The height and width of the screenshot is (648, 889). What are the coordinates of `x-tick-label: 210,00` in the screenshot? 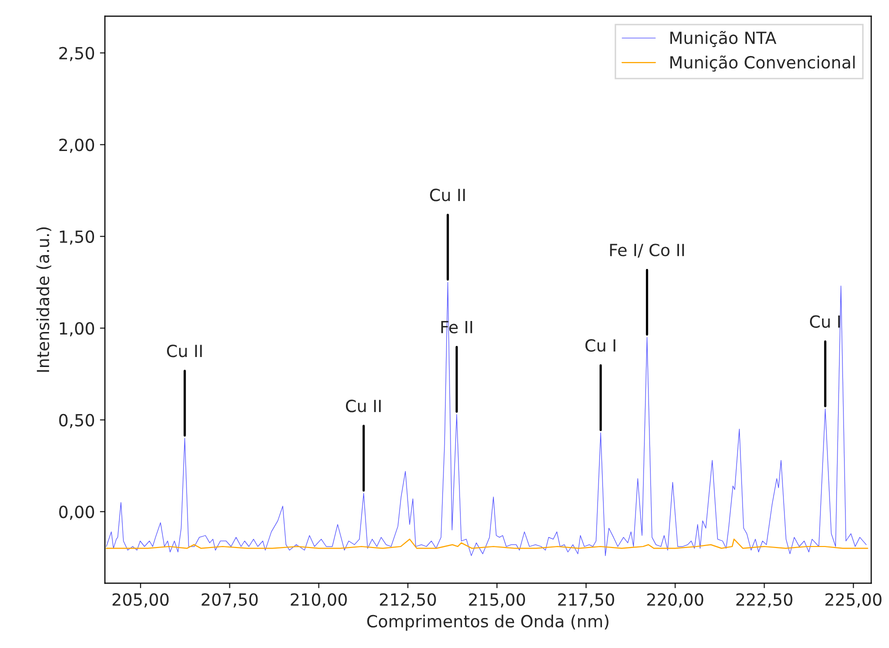 It's located at (318, 600).